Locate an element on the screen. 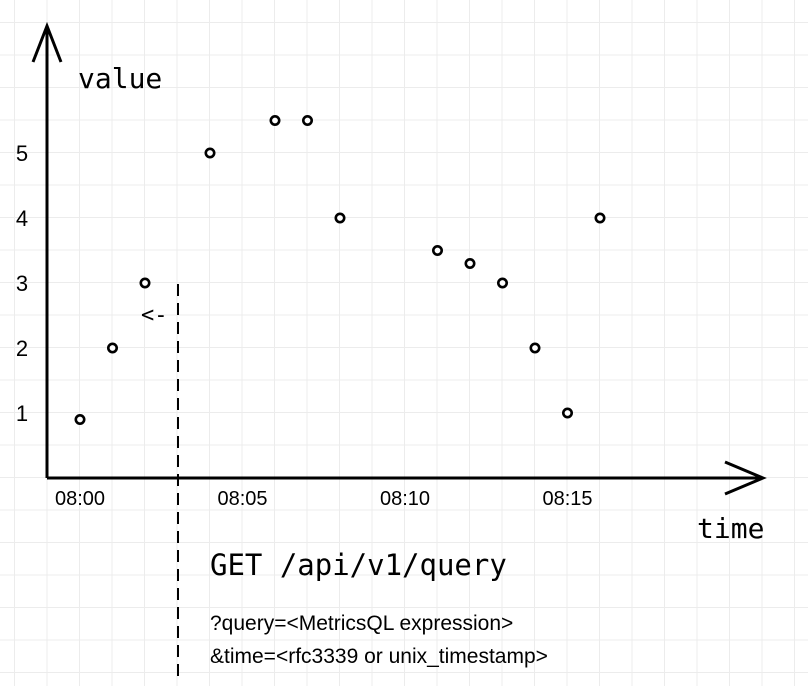 The image size is (808, 686). y-tick-labels: 1 2 3 4 5 is located at coordinates (22, 283).